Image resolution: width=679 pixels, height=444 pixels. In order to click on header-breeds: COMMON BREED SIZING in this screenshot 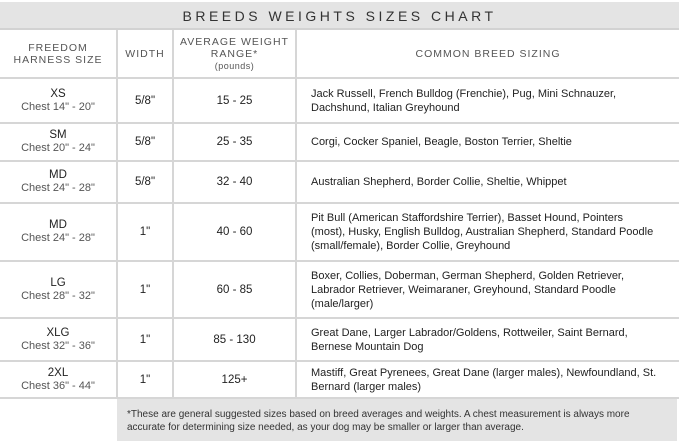, I will do `click(487, 54)`.